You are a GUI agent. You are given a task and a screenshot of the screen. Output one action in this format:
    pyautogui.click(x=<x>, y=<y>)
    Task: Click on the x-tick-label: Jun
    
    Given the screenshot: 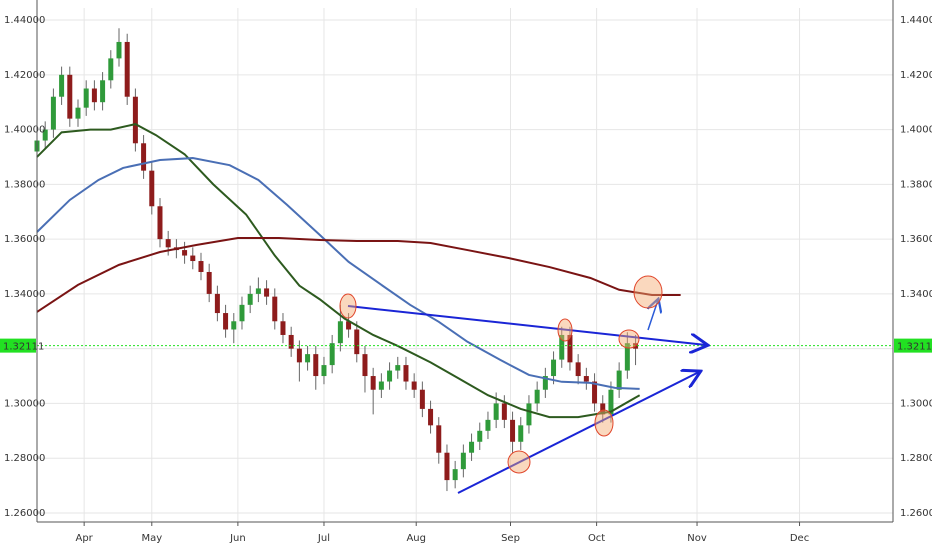 What is the action you would take?
    pyautogui.click(x=237, y=538)
    